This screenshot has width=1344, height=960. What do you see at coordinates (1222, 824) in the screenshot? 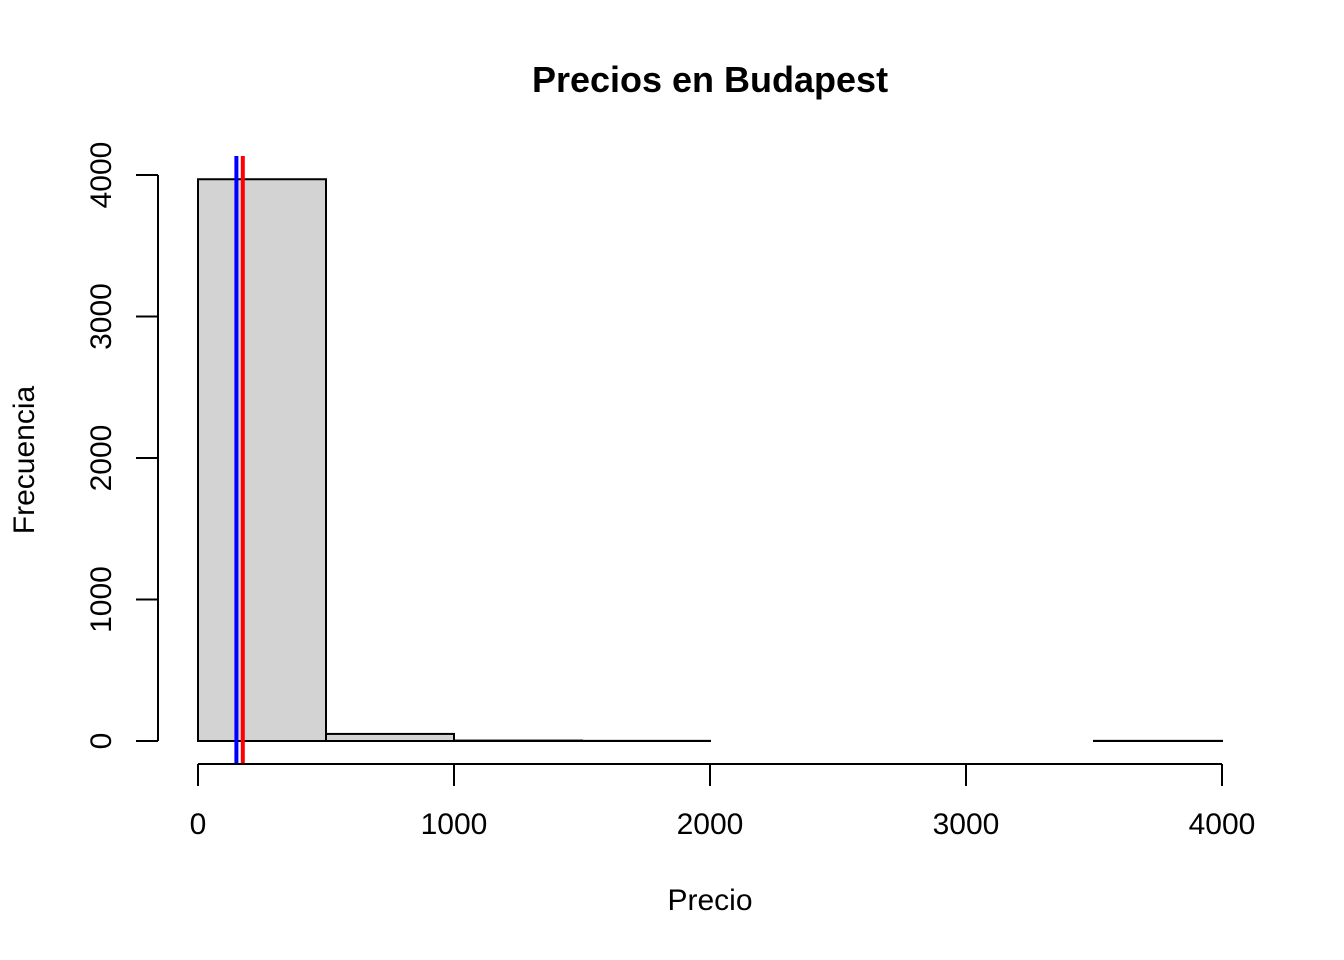
I see `x-tick-label: 4000` at bounding box center [1222, 824].